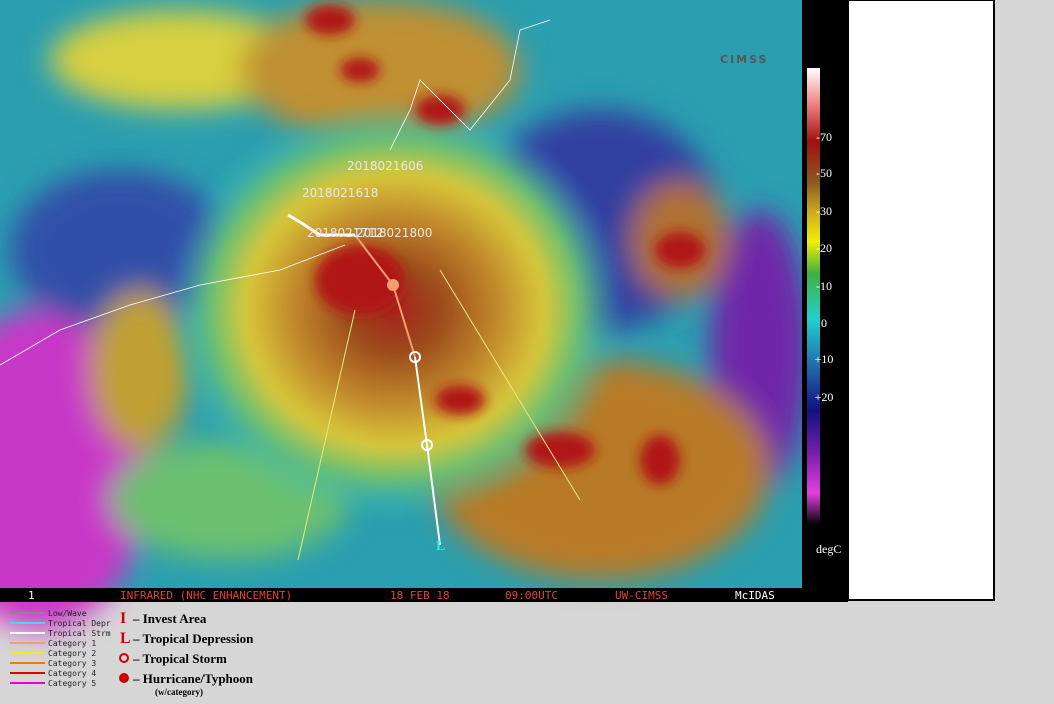  Describe the element at coordinates (824, 248) in the screenshot. I see `colorbar-label: -20` at that location.